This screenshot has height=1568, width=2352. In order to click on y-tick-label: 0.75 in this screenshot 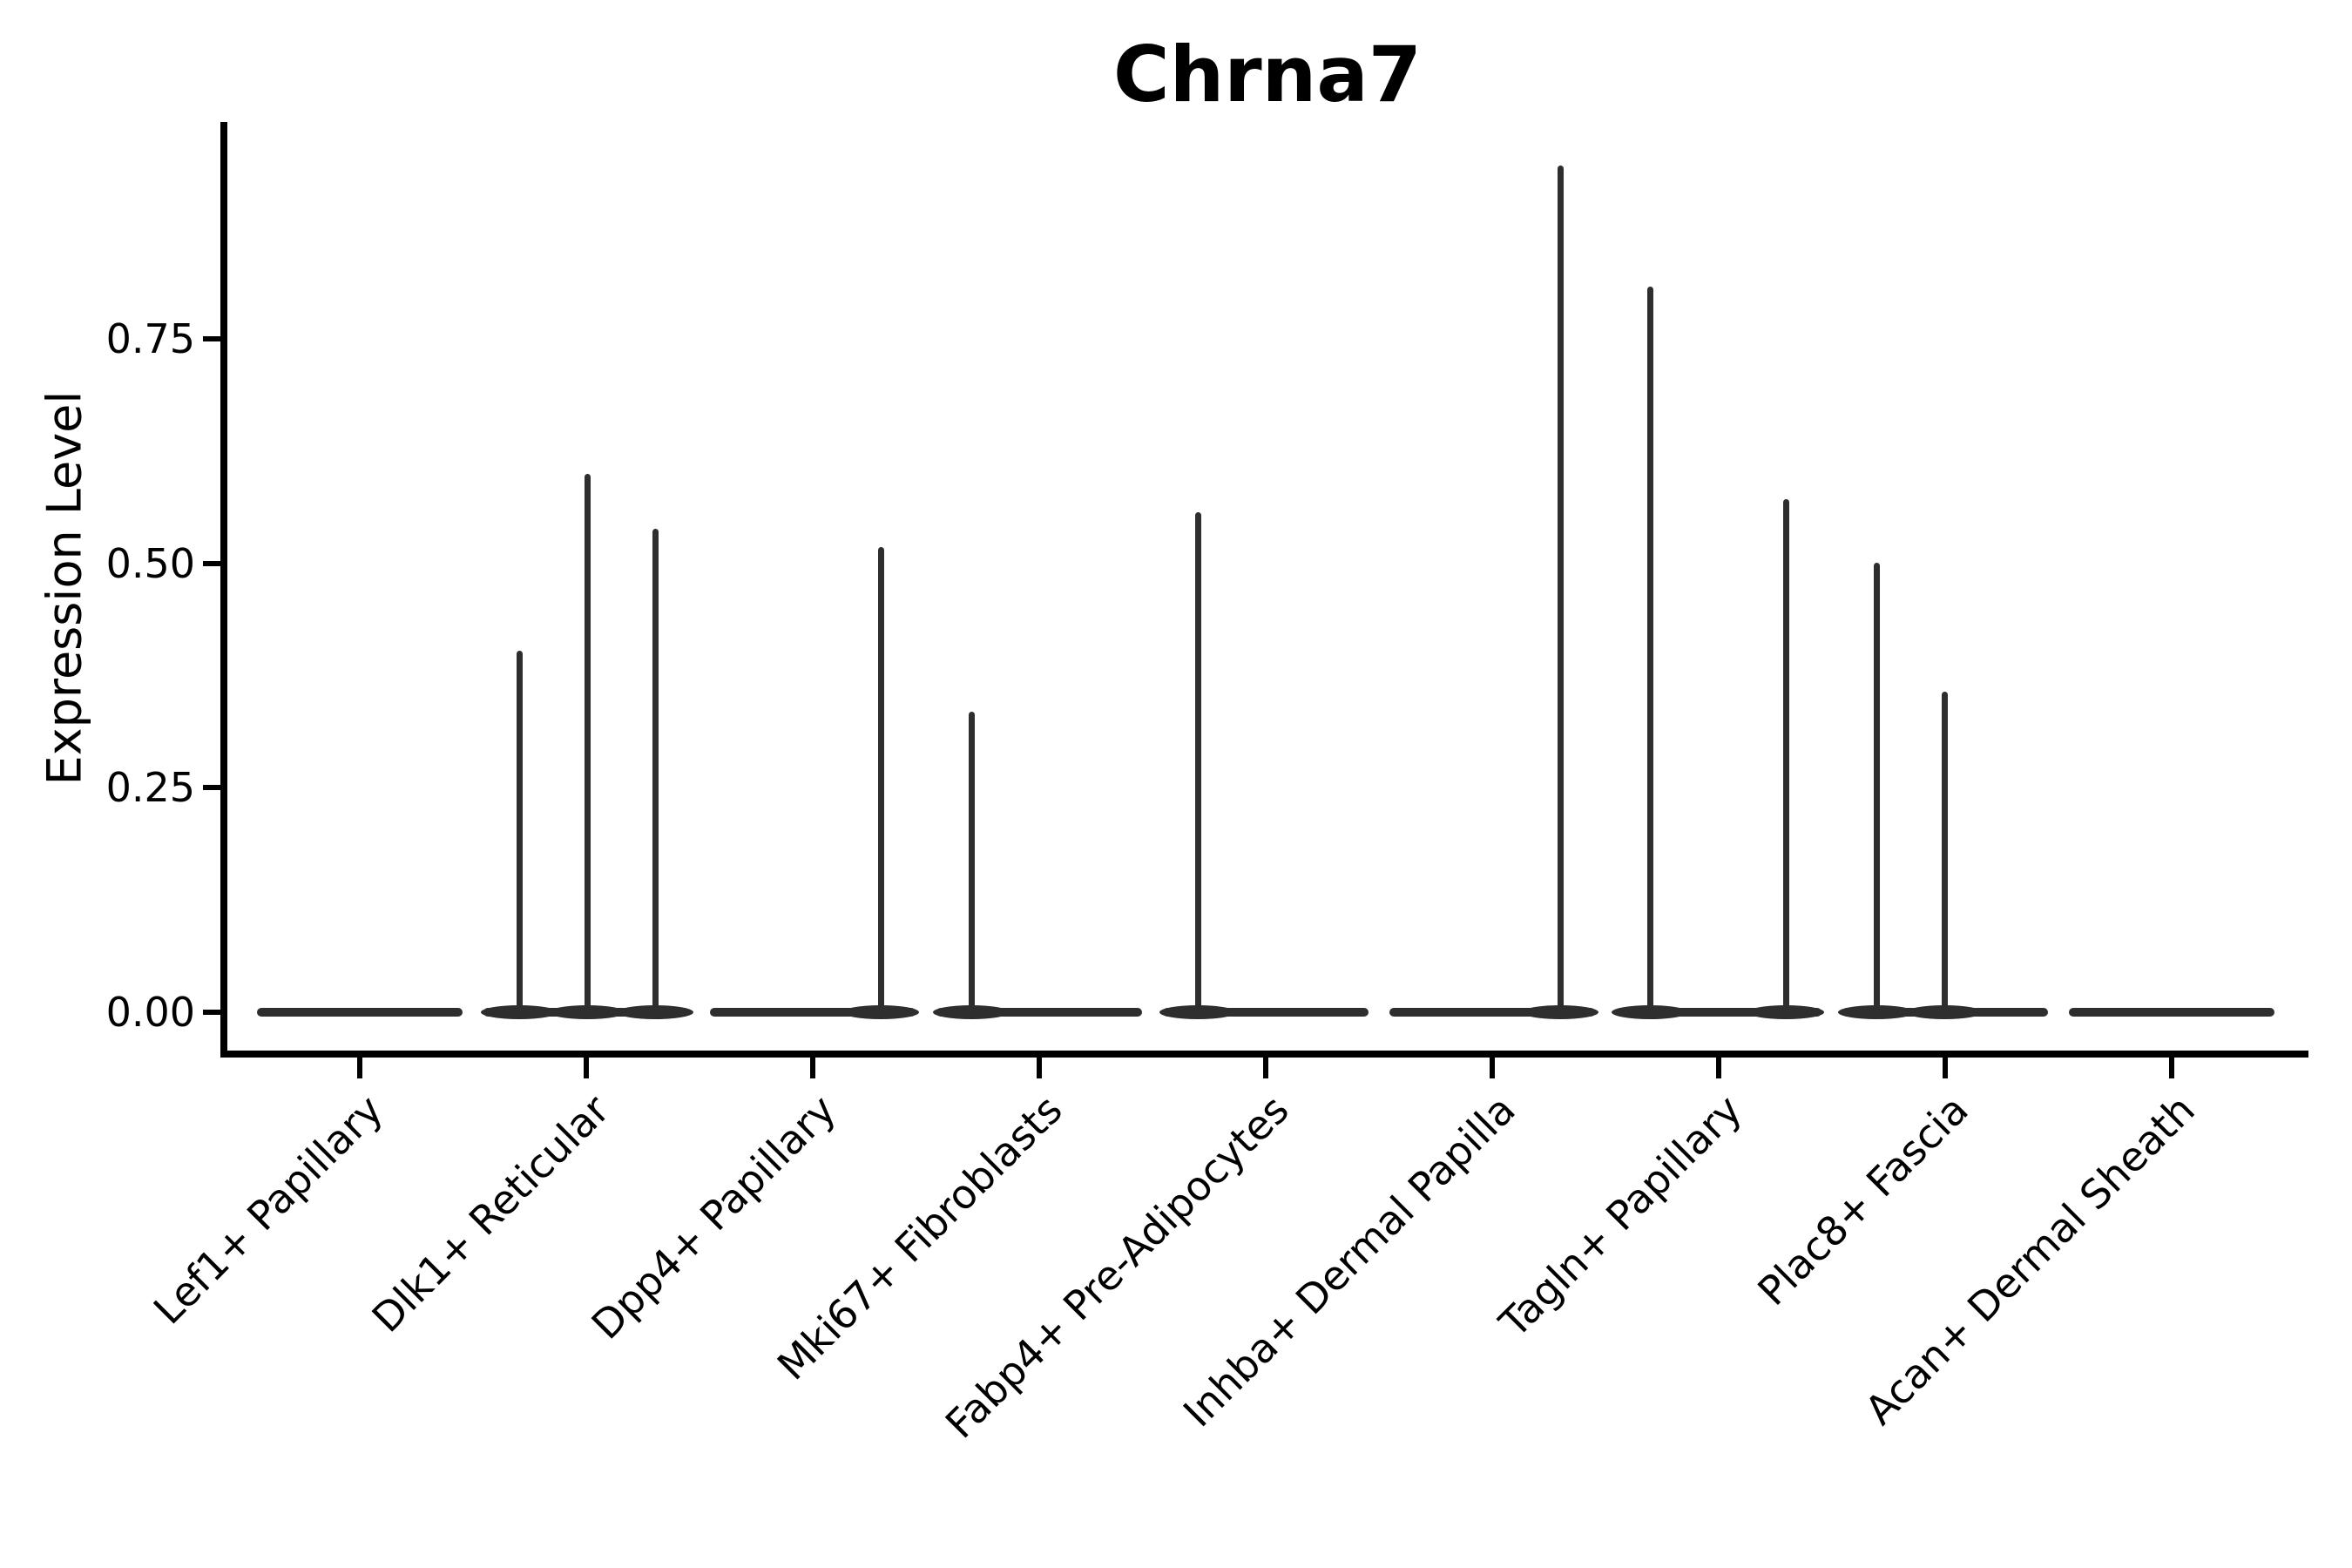, I will do `click(150, 338)`.